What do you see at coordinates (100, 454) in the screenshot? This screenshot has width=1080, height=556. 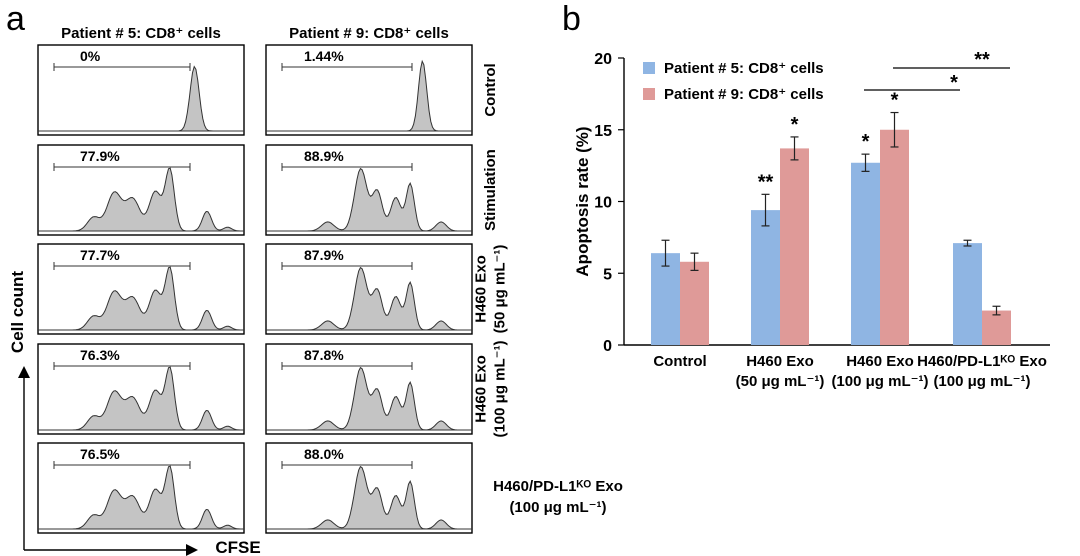 I see `gate-percentage: 76.5%` at bounding box center [100, 454].